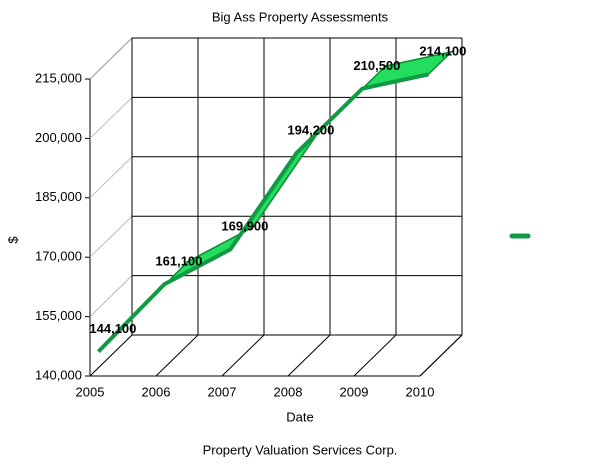 Image resolution: width=600 pixels, height=468 pixels. Describe the element at coordinates (354, 391) in the screenshot. I see `x-tick-label: 2009` at that location.